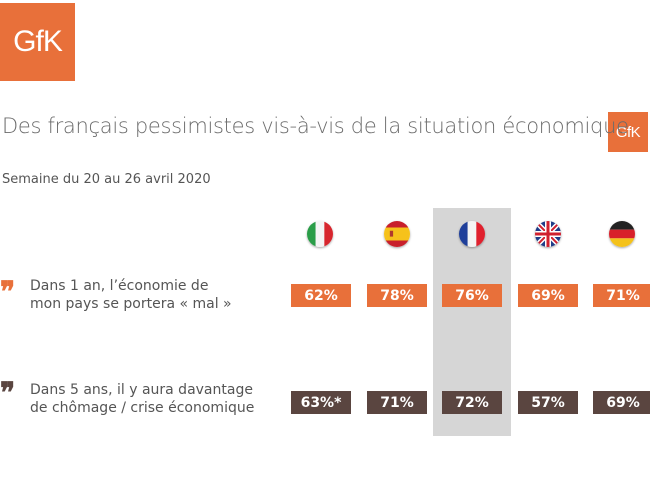  What do you see at coordinates (397, 295) in the screenshot?
I see `value-row1-spain: 78%` at bounding box center [397, 295].